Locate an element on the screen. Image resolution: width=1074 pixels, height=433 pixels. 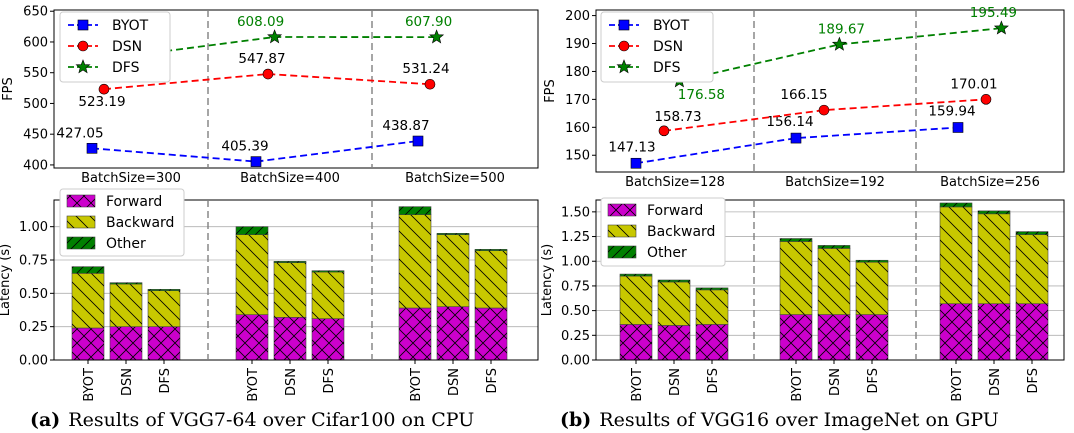
data-label-byot: 405.39 is located at coordinates (244, 147).